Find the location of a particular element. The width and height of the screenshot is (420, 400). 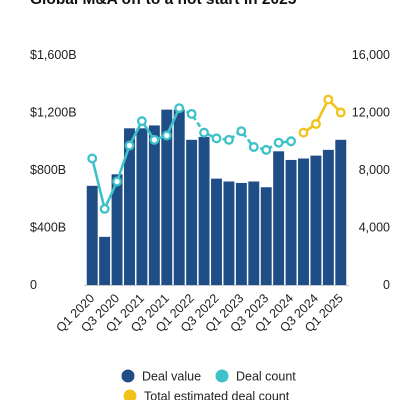

bar-q3-2024 is located at coordinates (316, 220).